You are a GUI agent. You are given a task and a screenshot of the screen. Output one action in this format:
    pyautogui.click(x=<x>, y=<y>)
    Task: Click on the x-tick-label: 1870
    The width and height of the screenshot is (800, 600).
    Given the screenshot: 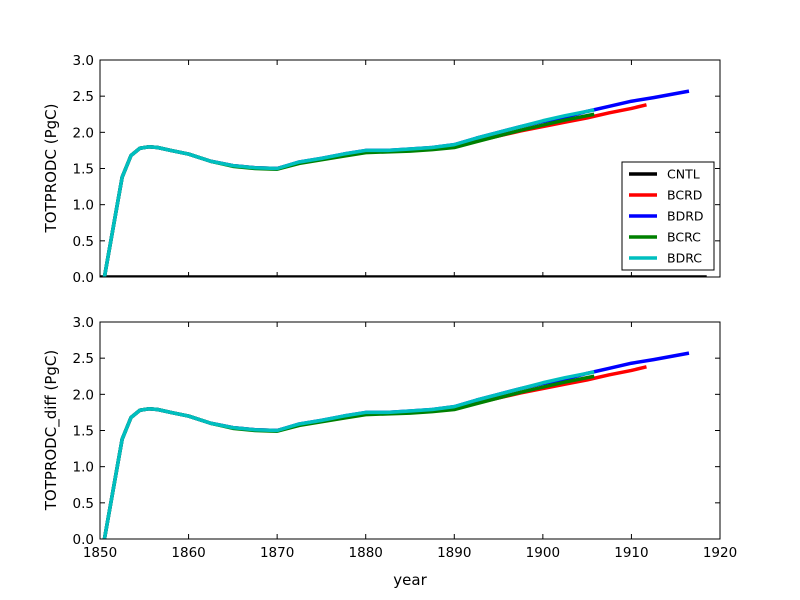 What is the action you would take?
    pyautogui.click(x=277, y=553)
    